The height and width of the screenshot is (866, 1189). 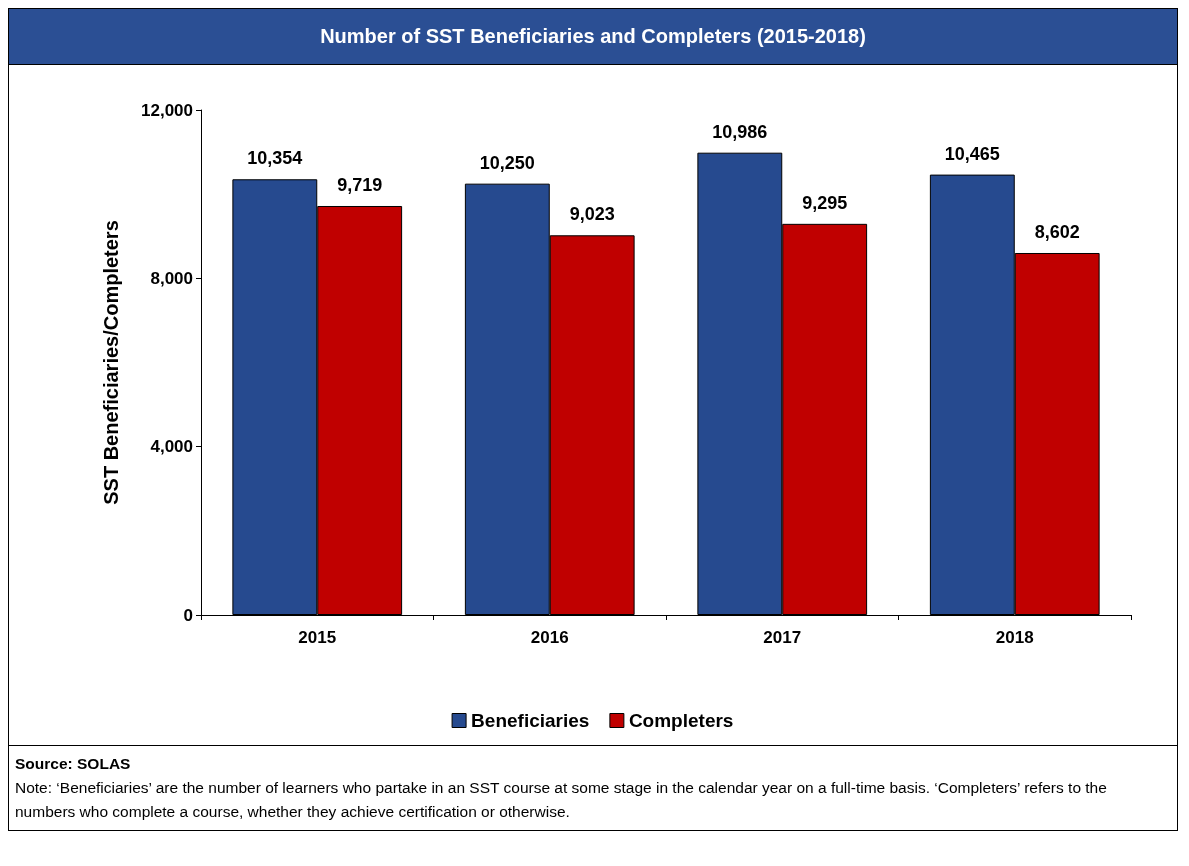 What do you see at coordinates (1014, 637) in the screenshot?
I see `x-tick-label: 2018` at bounding box center [1014, 637].